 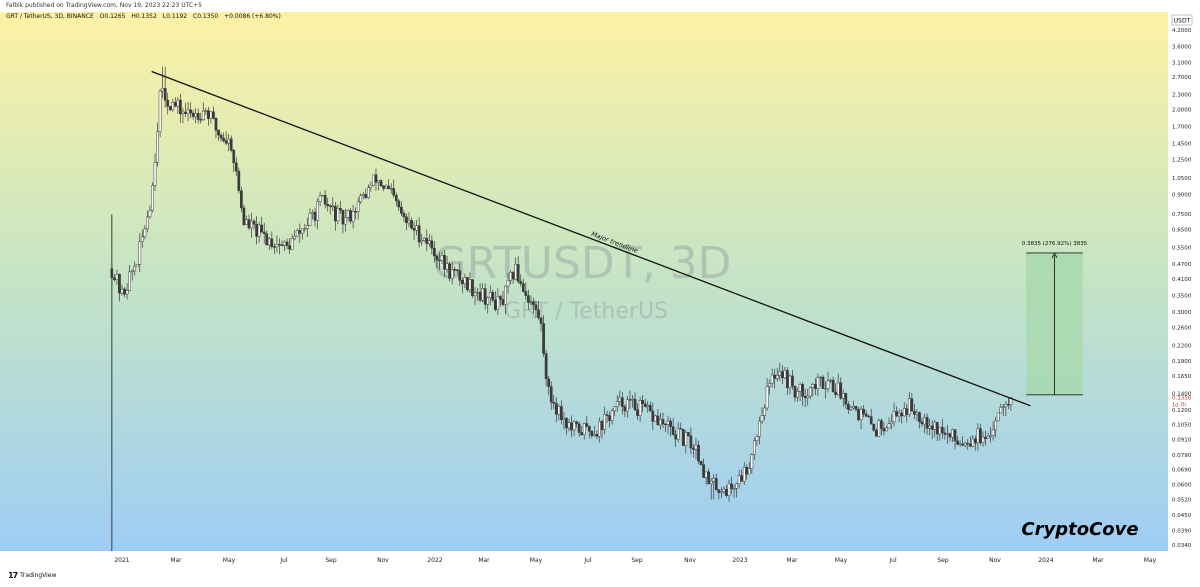 I want to click on footer-brand-label: TradingView, so click(x=38, y=575).